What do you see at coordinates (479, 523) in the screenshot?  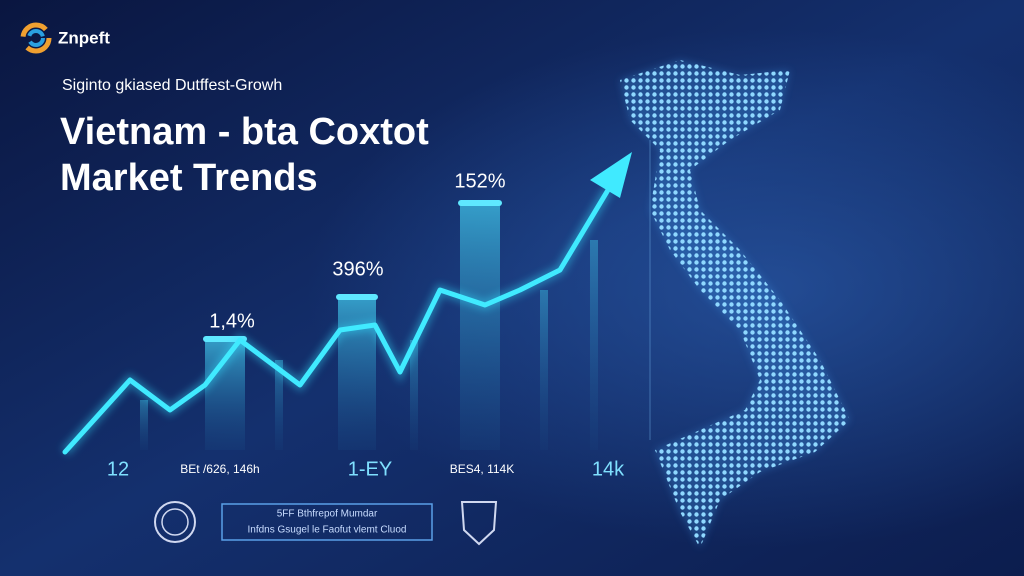 I see `shield` at bounding box center [479, 523].